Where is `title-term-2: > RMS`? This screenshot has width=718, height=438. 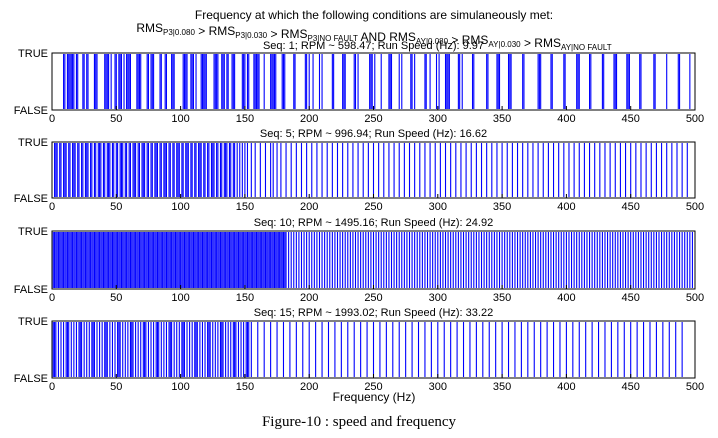
title-term-2: > RMS is located at coordinates (287, 34).